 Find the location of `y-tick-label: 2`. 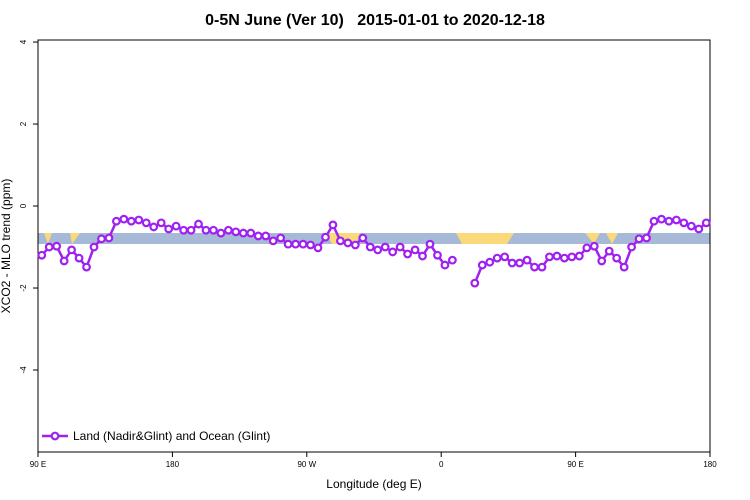

y-tick-label: 2 is located at coordinates (23, 123).